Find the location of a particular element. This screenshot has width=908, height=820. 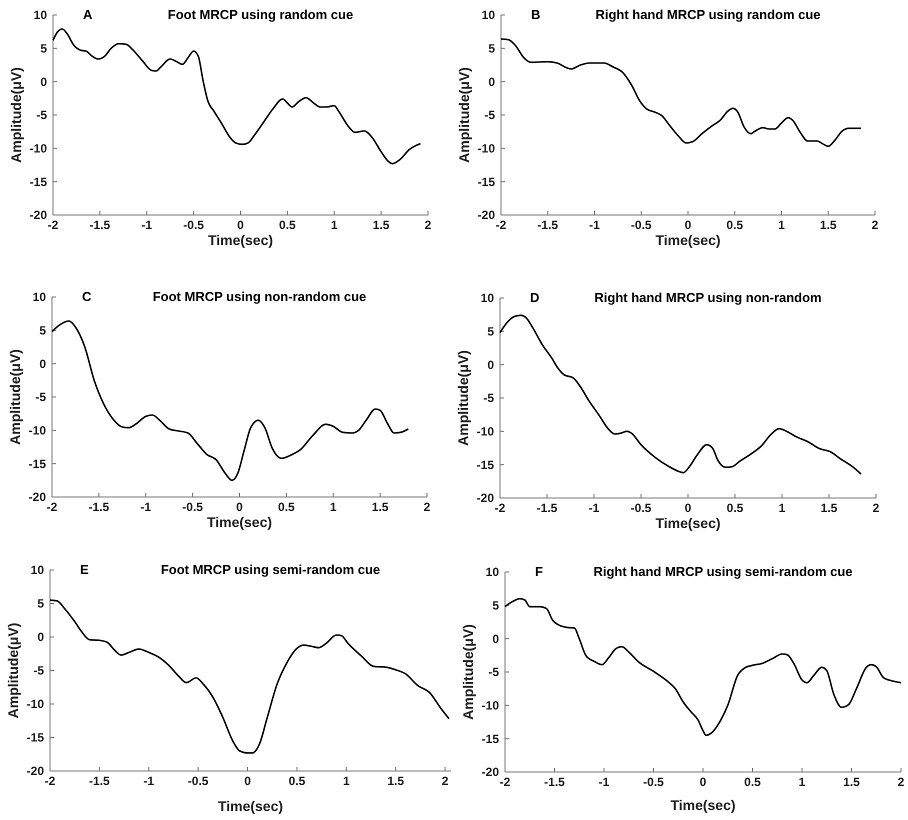

chart-title: Right hand MRCP using semi-random cue is located at coordinates (723, 571).